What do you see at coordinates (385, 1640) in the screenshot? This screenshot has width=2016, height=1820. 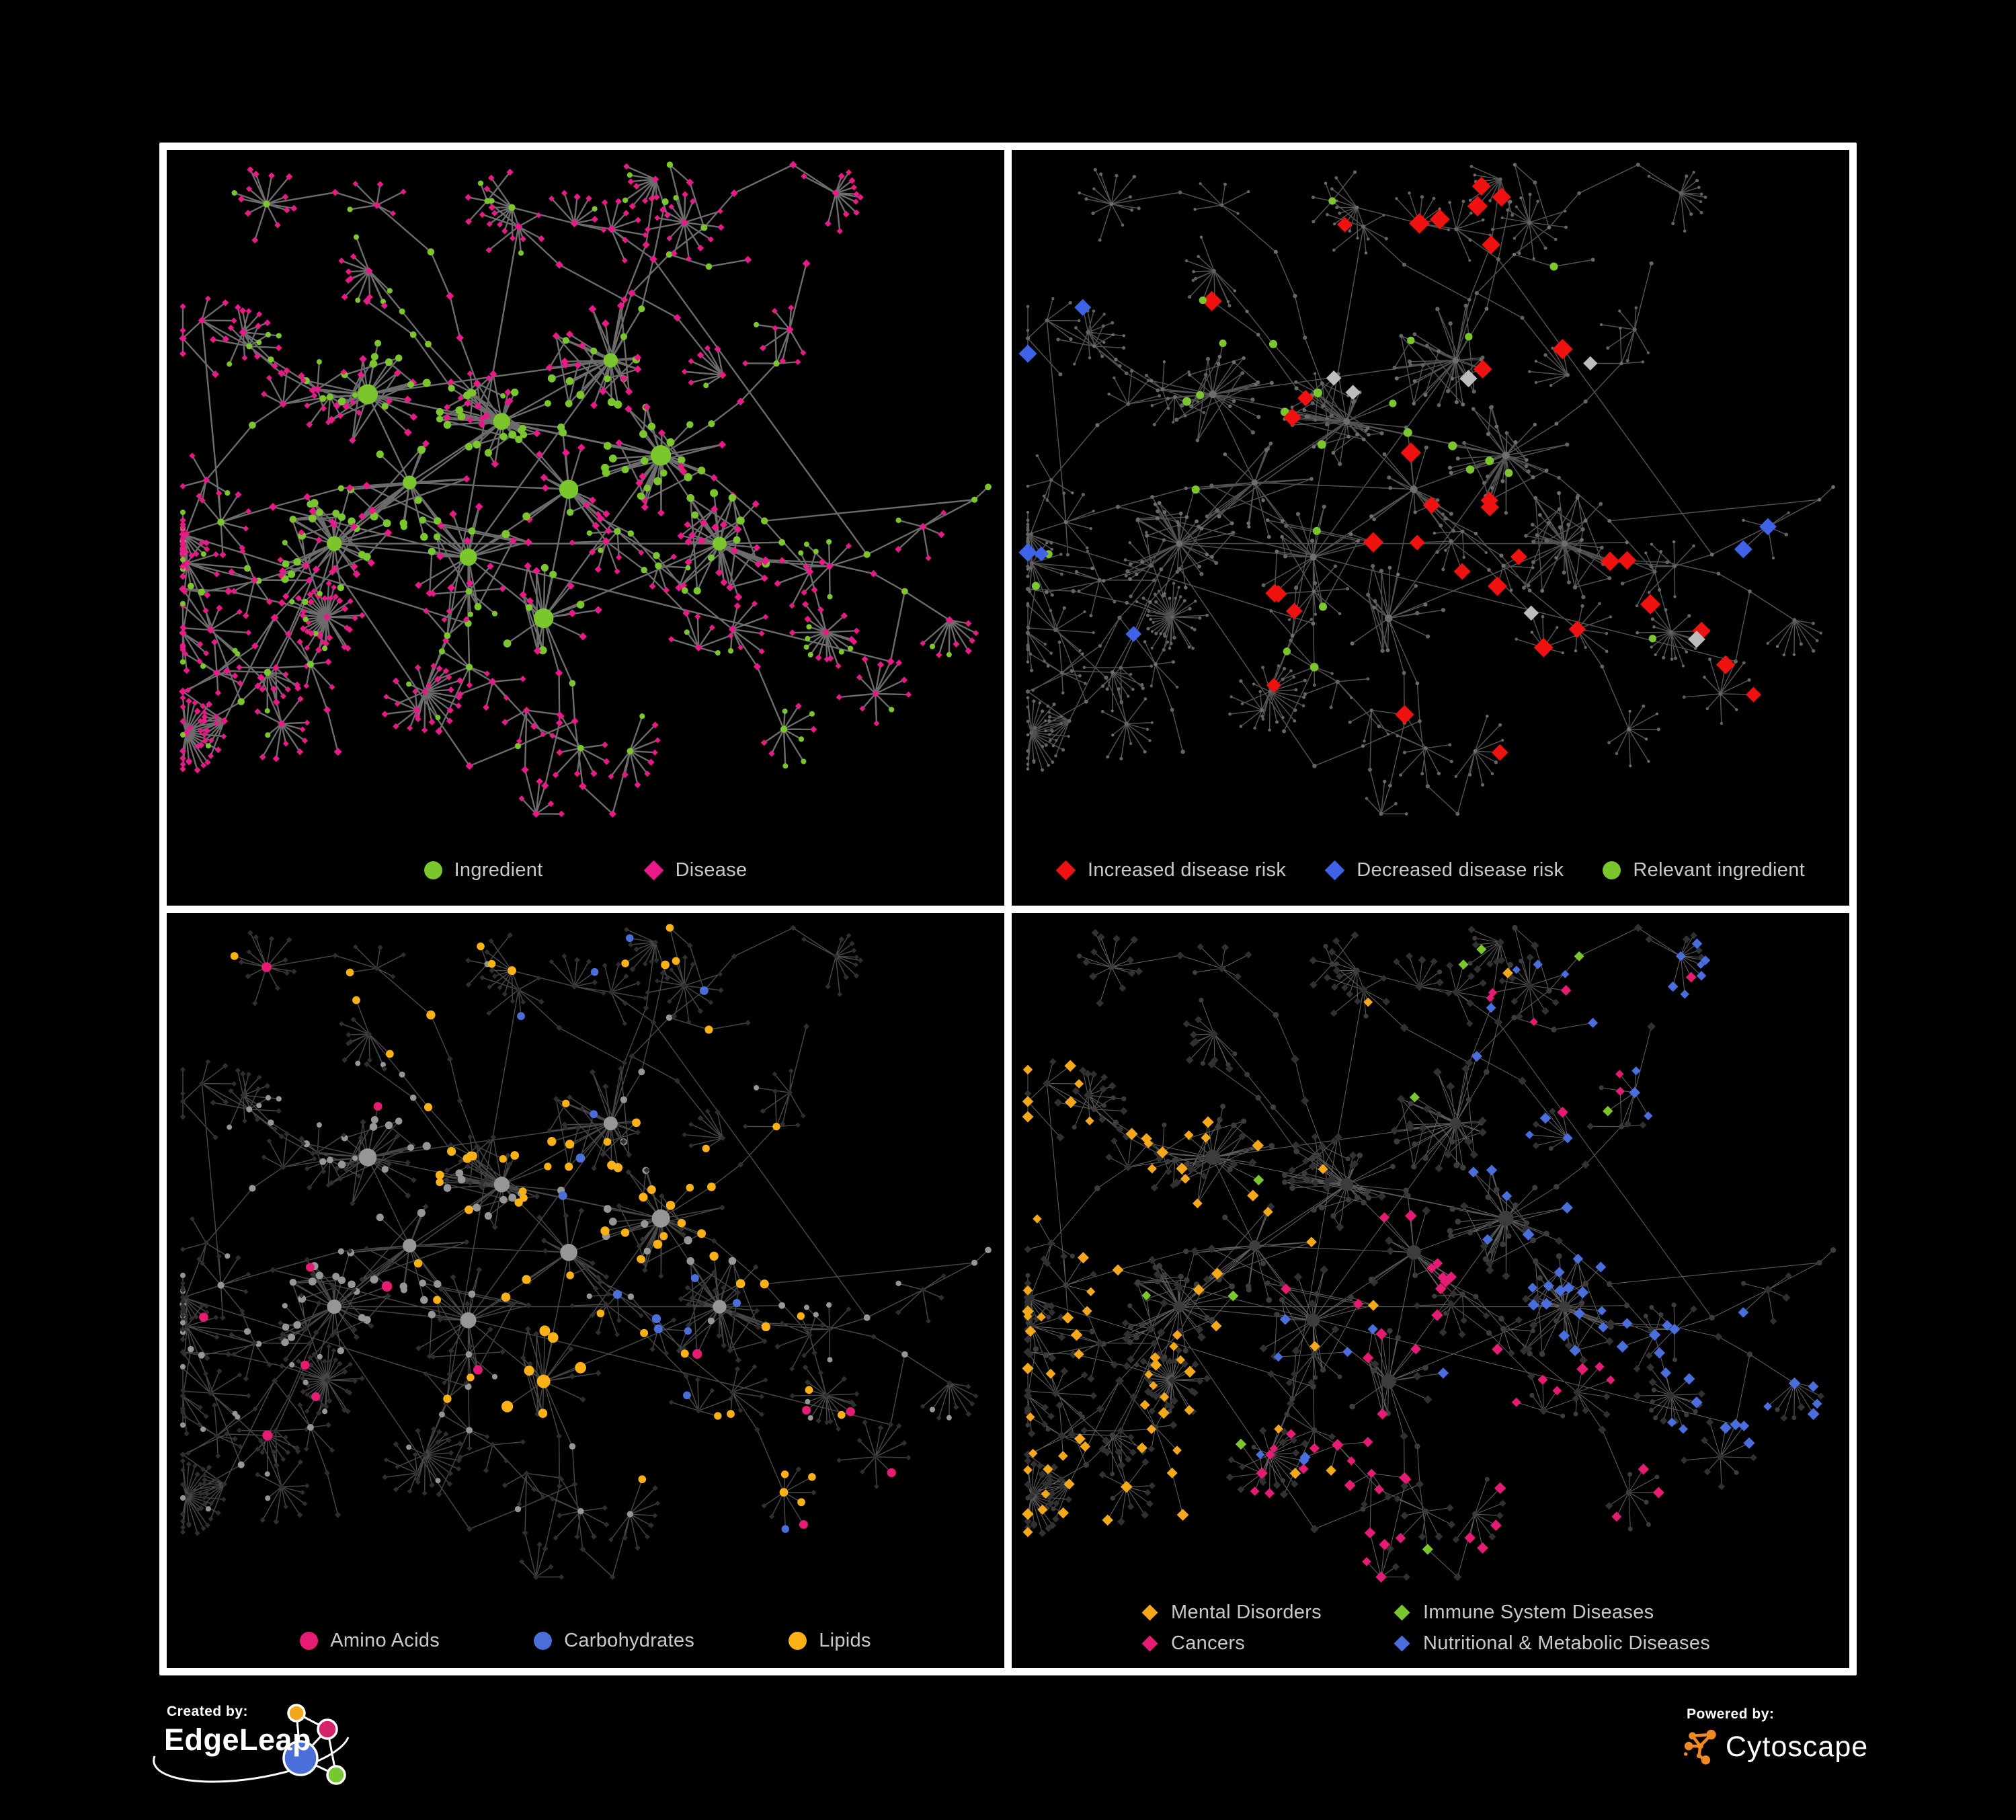 I see `legend-label: Amino Acids` at bounding box center [385, 1640].